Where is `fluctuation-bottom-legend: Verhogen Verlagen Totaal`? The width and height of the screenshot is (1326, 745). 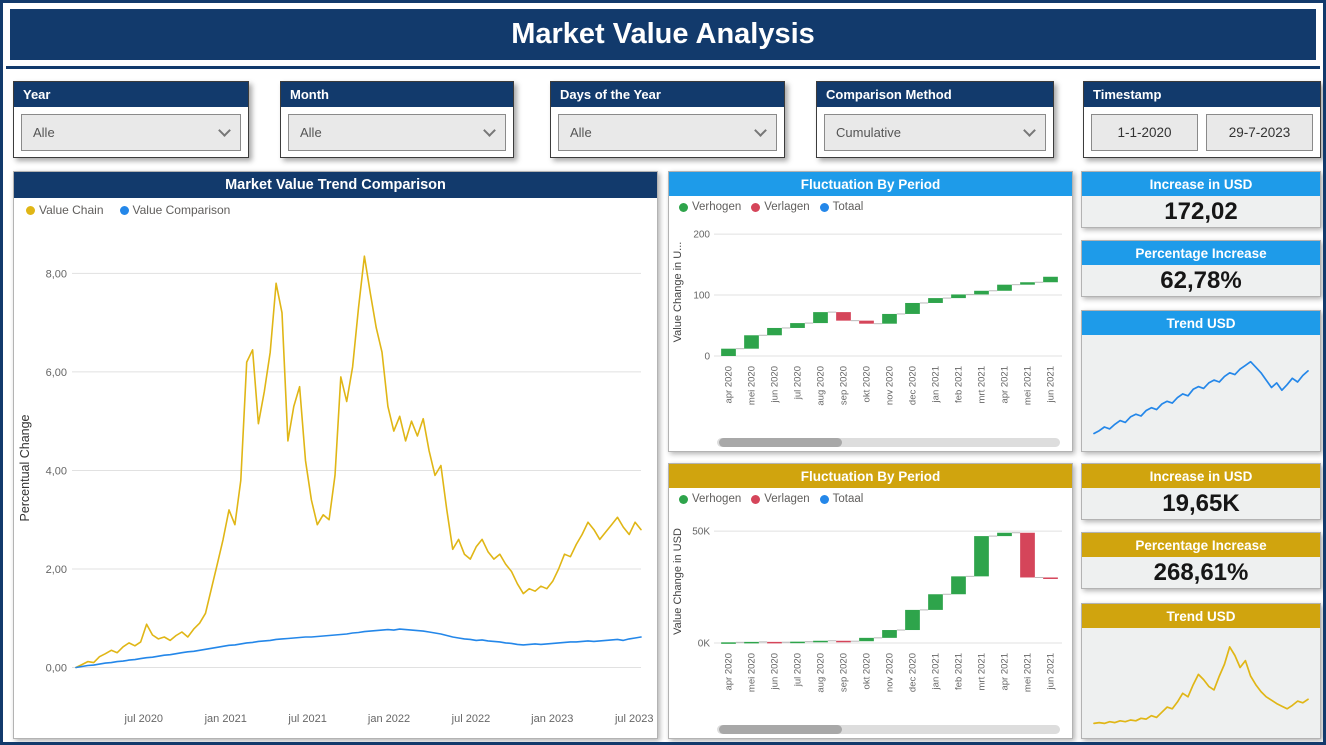
fluctuation-bottom-legend: Verhogen Verlagen Totaal is located at coordinates (870, 499).